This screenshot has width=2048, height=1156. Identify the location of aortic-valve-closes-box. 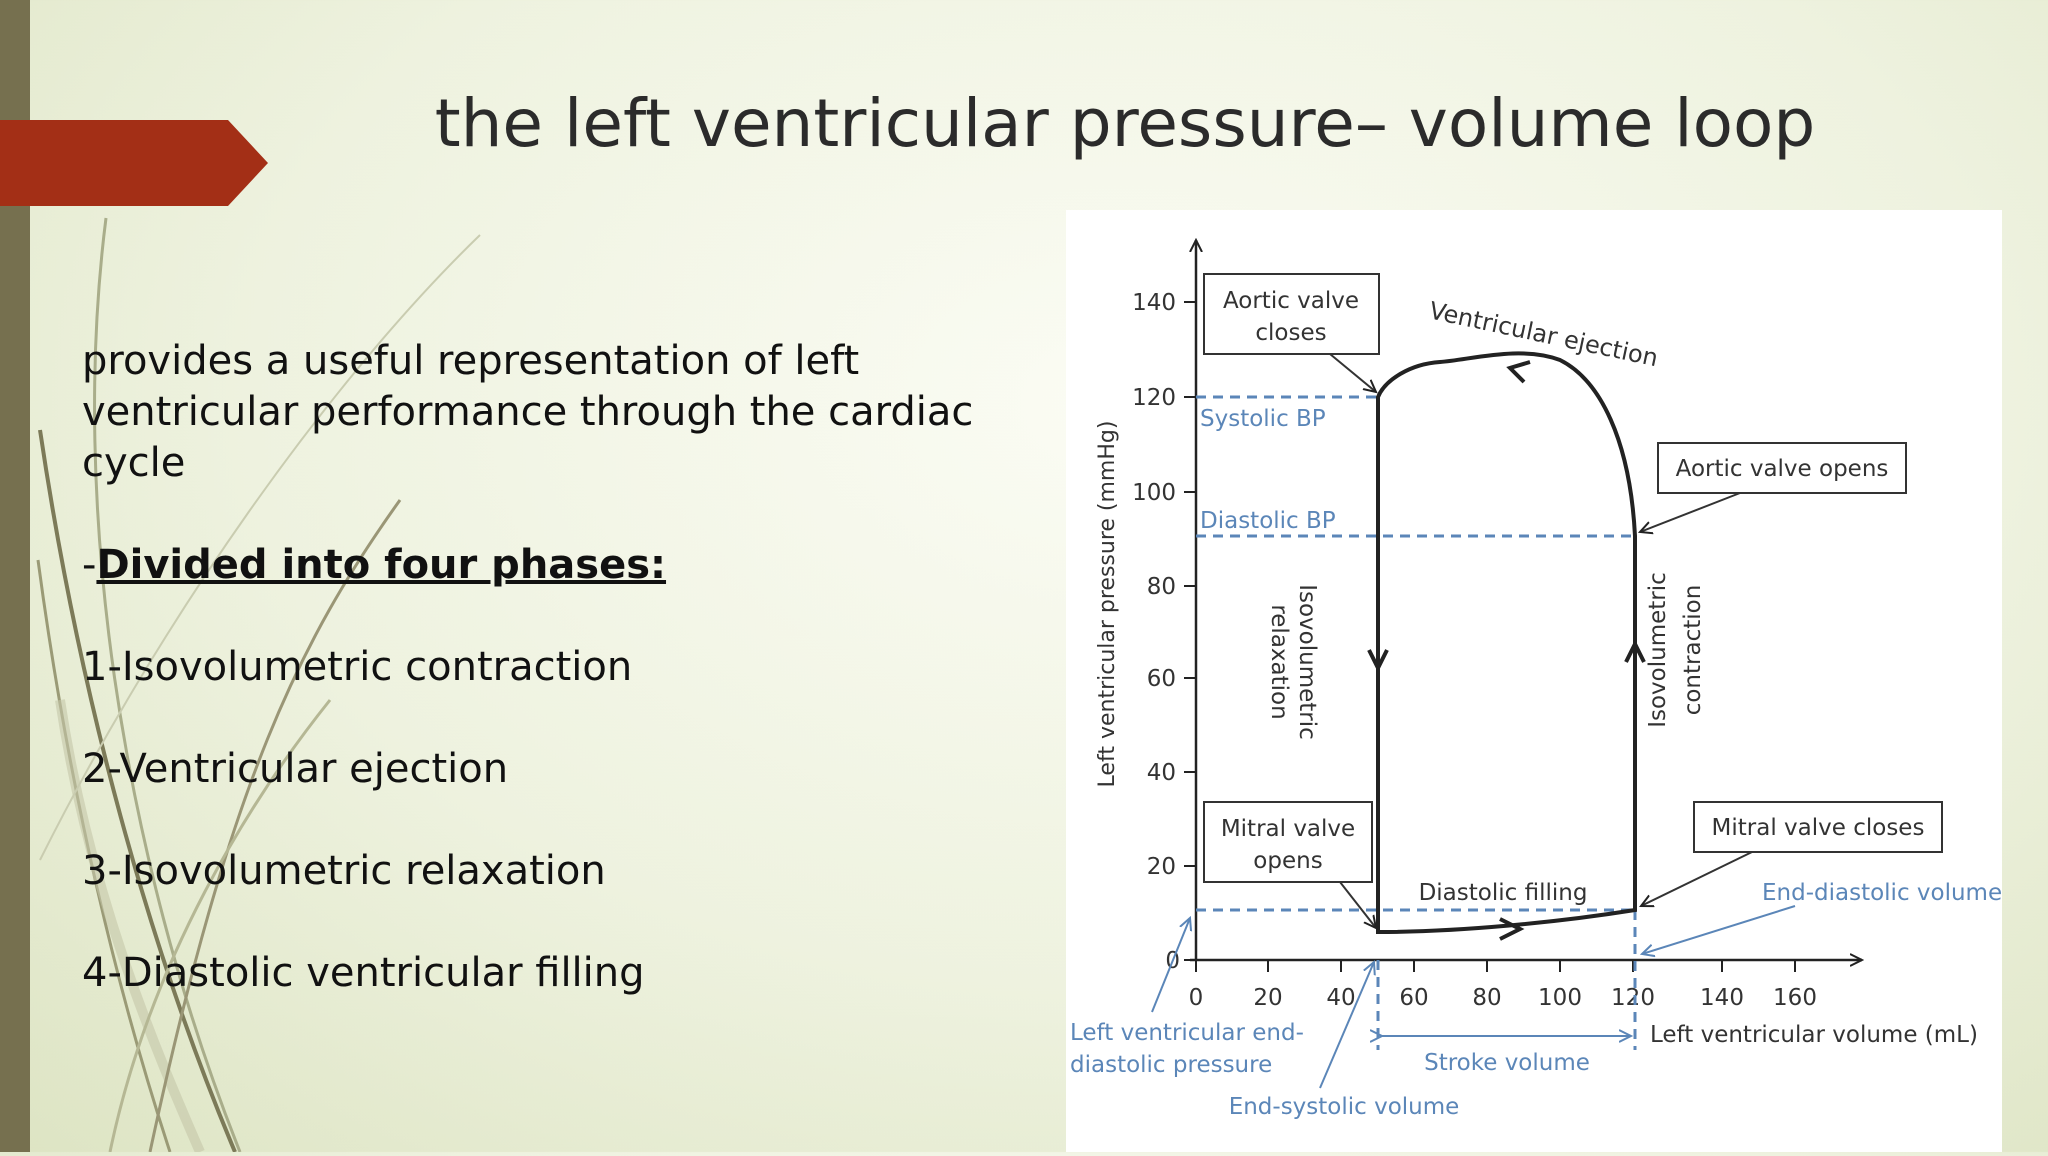
(1291, 314).